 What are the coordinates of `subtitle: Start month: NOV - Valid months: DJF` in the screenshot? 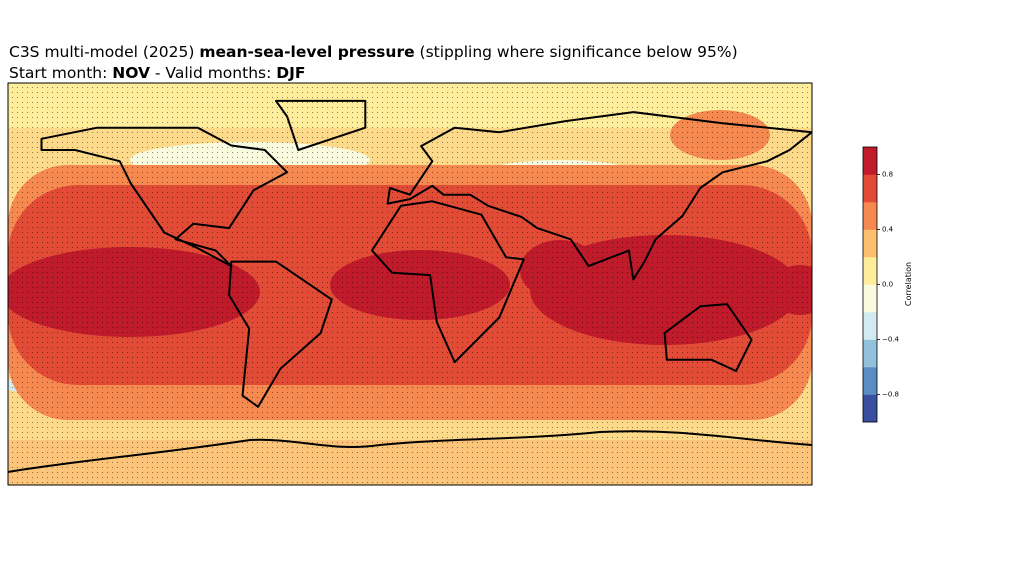 It's located at (157, 73).